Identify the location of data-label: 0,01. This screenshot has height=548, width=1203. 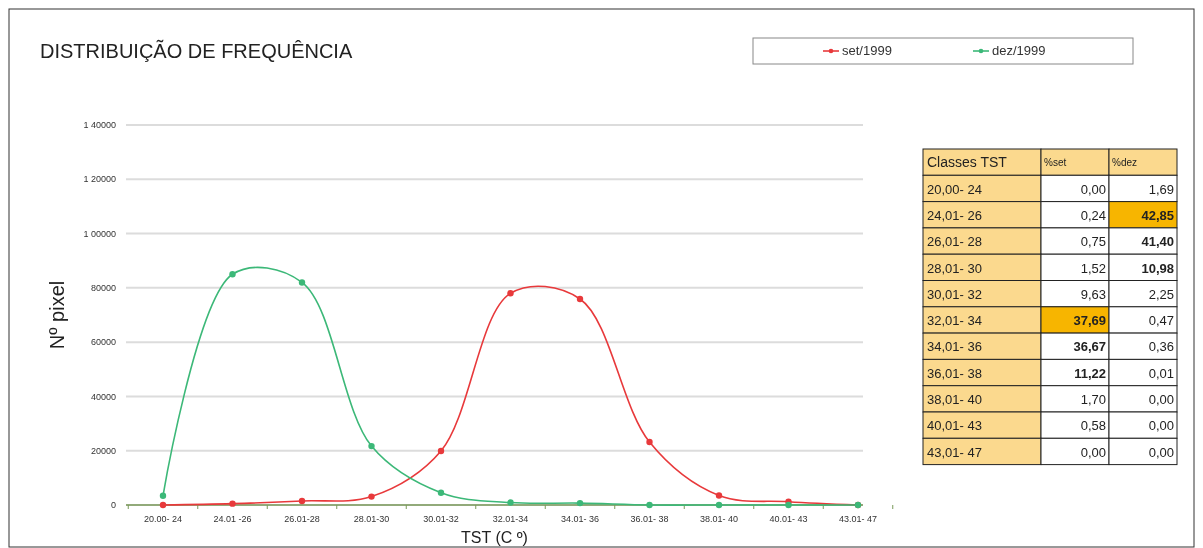
(1161, 373).